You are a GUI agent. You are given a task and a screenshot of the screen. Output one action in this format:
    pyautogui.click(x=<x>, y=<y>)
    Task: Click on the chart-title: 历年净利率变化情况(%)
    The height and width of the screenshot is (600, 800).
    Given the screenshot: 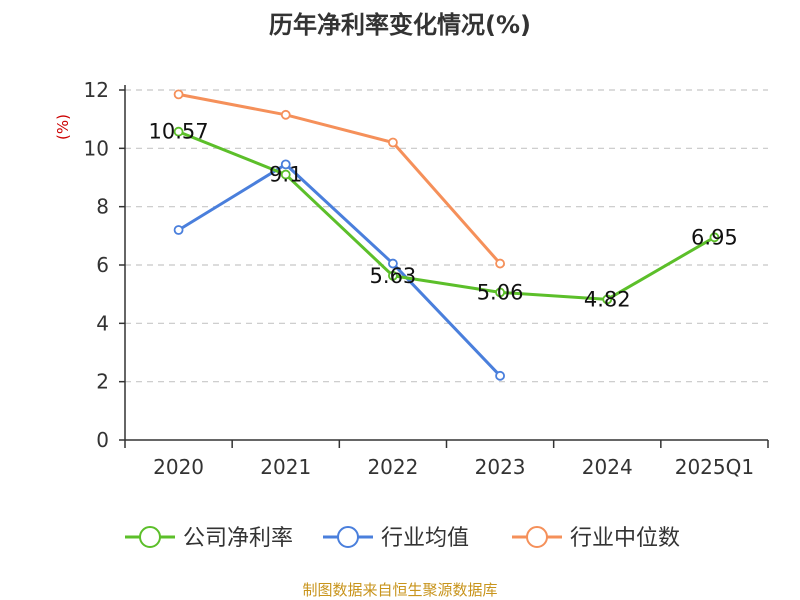 What is the action you would take?
    pyautogui.click(x=400, y=25)
    